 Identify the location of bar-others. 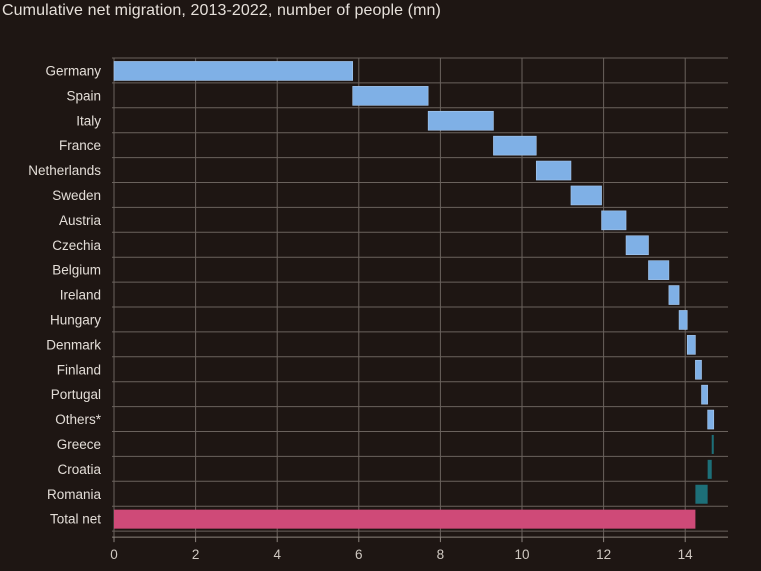
(711, 419).